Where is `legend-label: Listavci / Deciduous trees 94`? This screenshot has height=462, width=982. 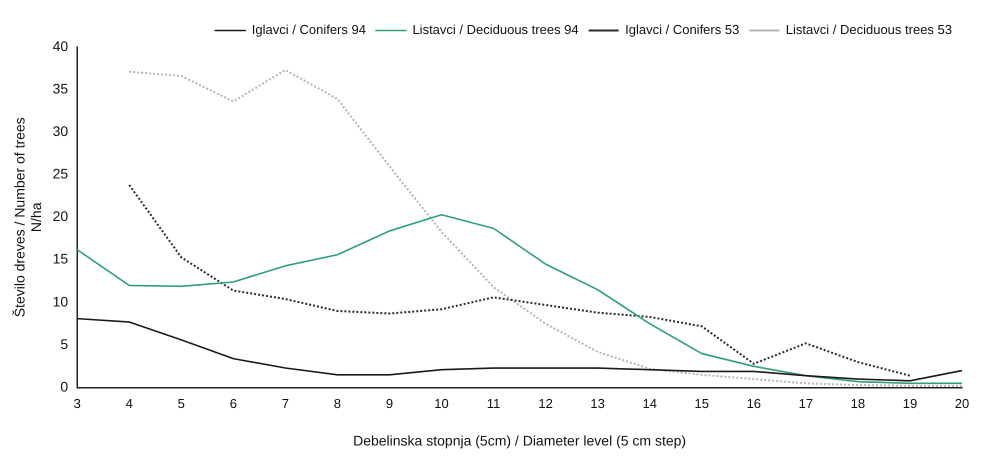 legend-label: Listavci / Deciduous trees 94 is located at coordinates (495, 30).